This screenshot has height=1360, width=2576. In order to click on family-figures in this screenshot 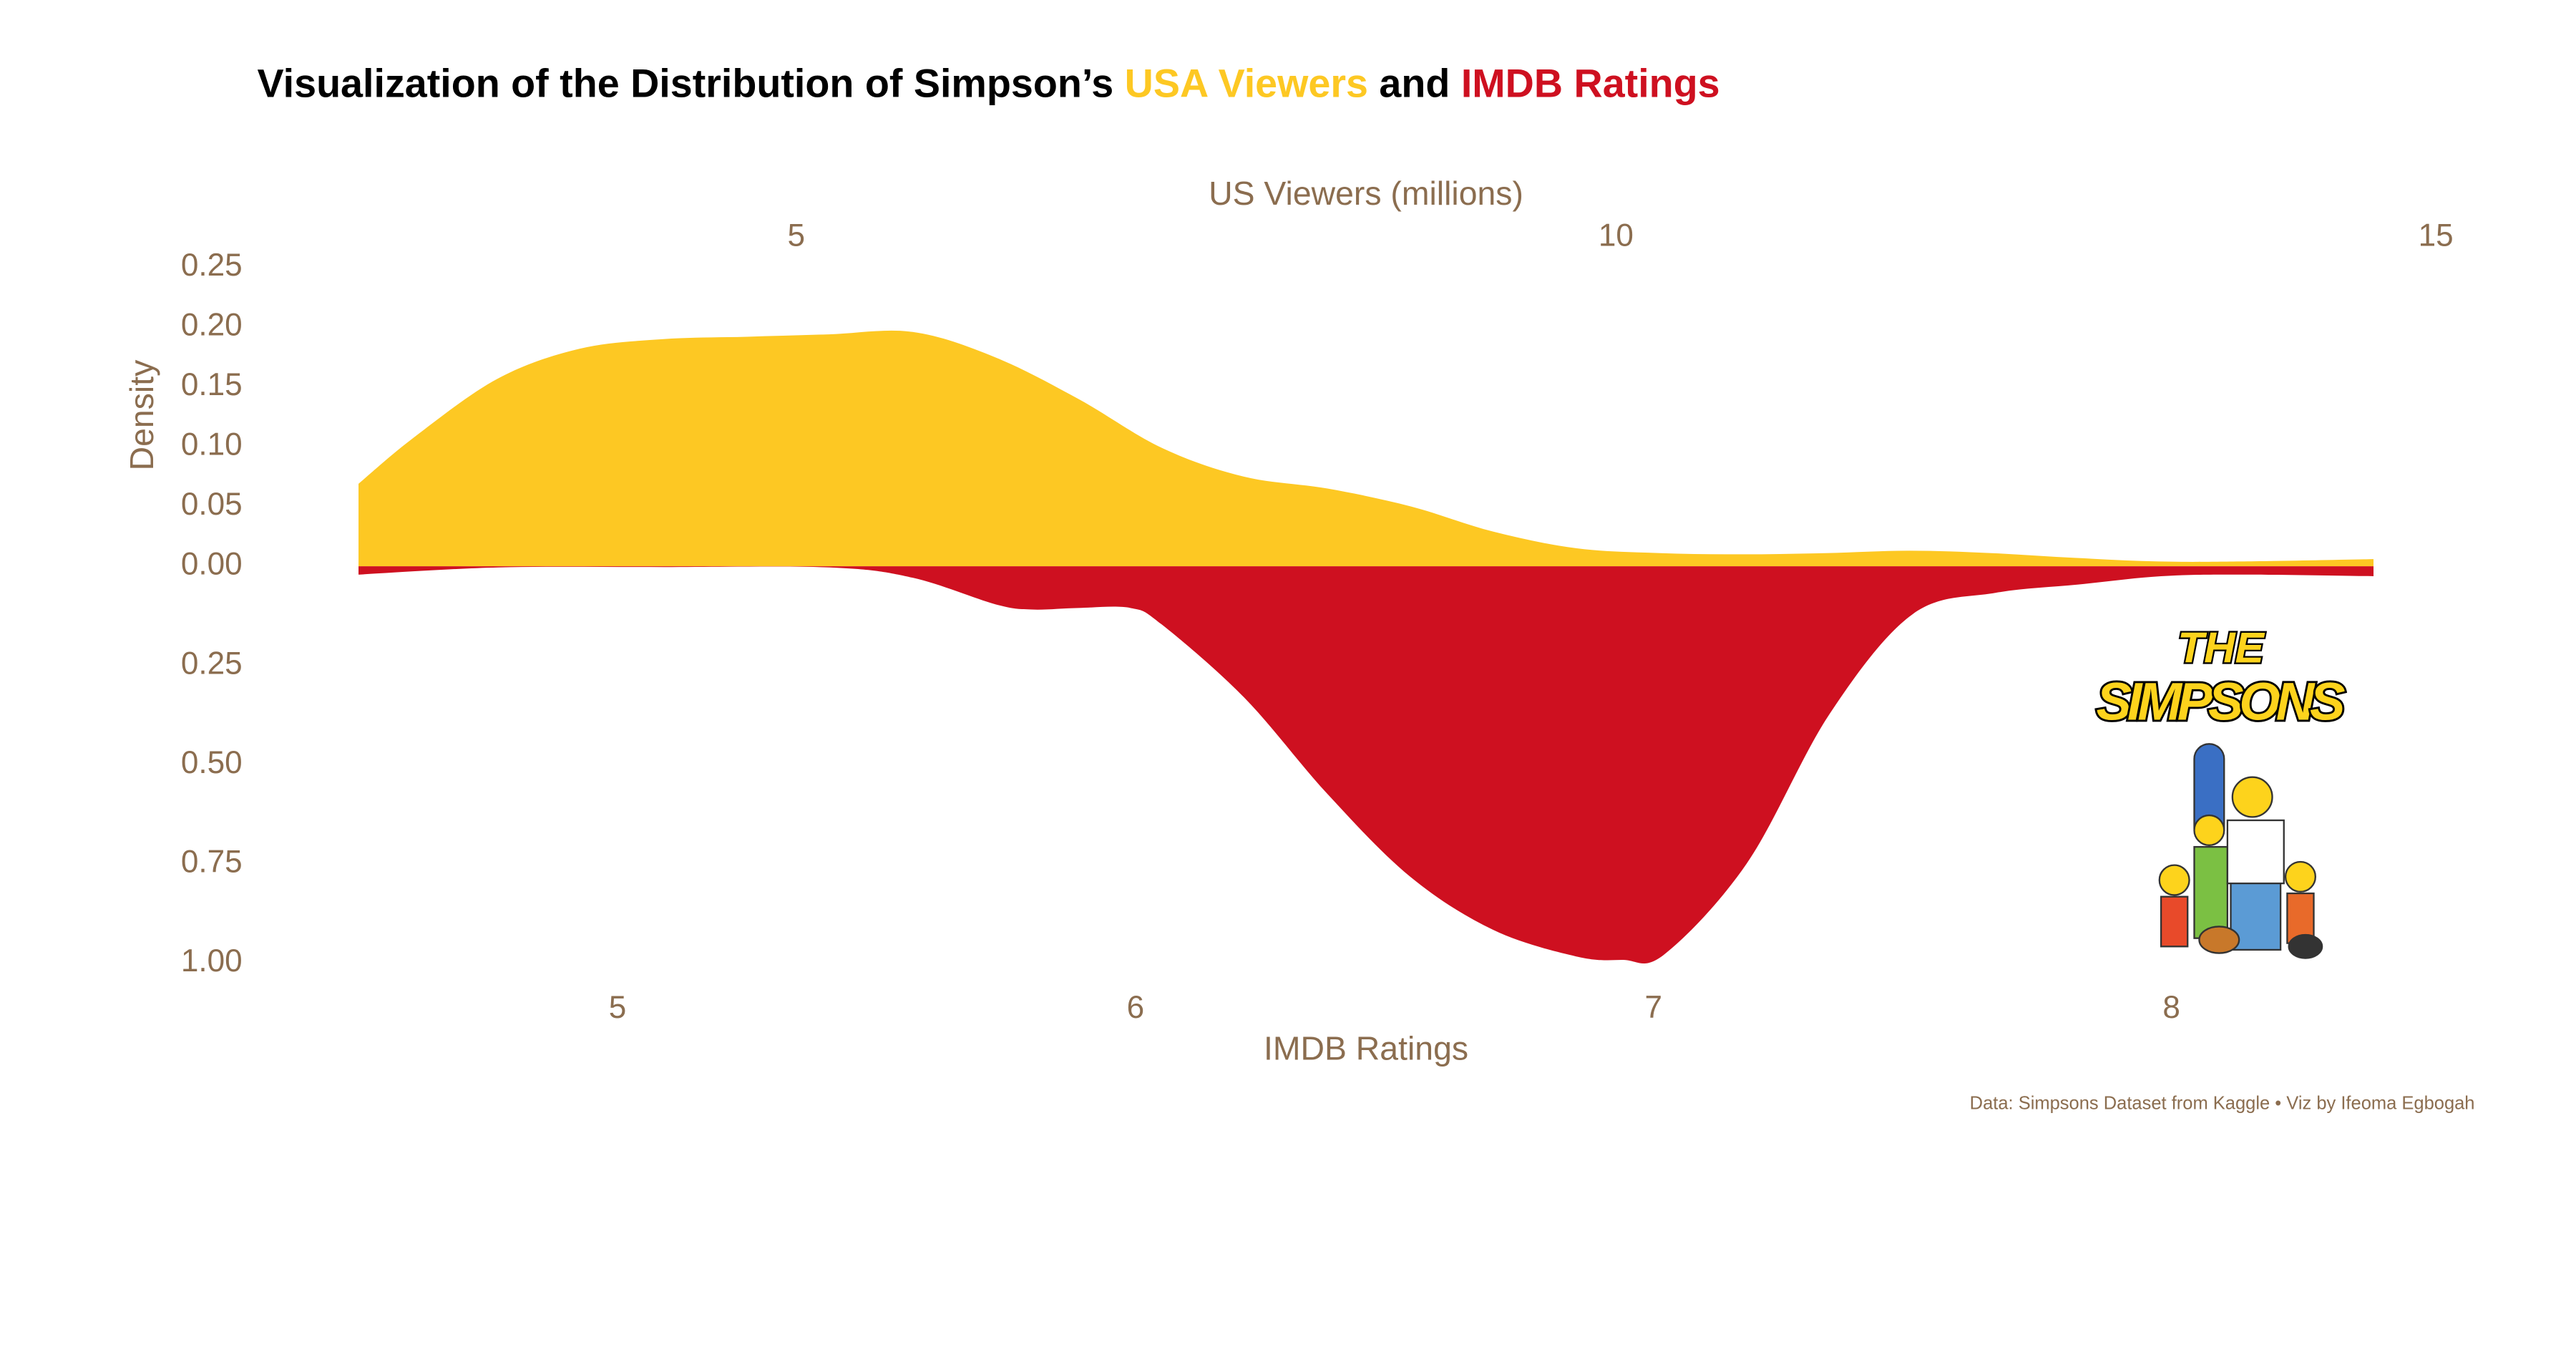, I will do `click(2240, 851)`.